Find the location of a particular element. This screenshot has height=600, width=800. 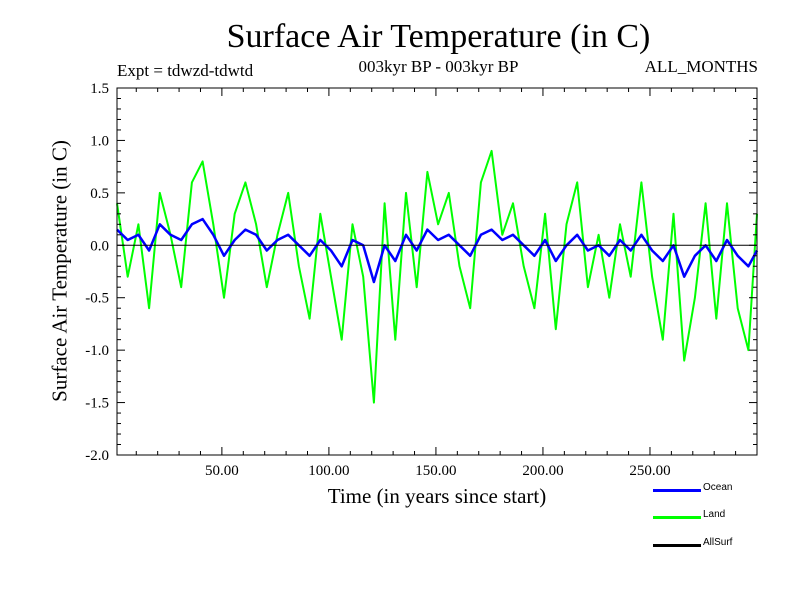

experiment-label: Expt = tdwzd-tdwtd is located at coordinates (185, 70).